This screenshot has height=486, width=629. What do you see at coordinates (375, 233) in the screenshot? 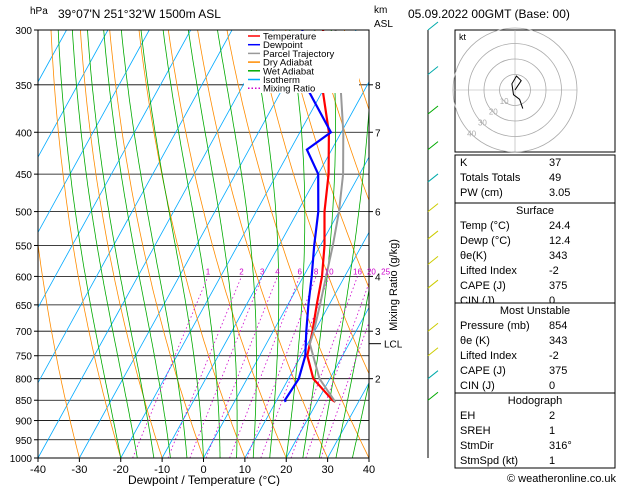
I see `altitude-axis: 8 7 6 4 3 2` at bounding box center [375, 233].